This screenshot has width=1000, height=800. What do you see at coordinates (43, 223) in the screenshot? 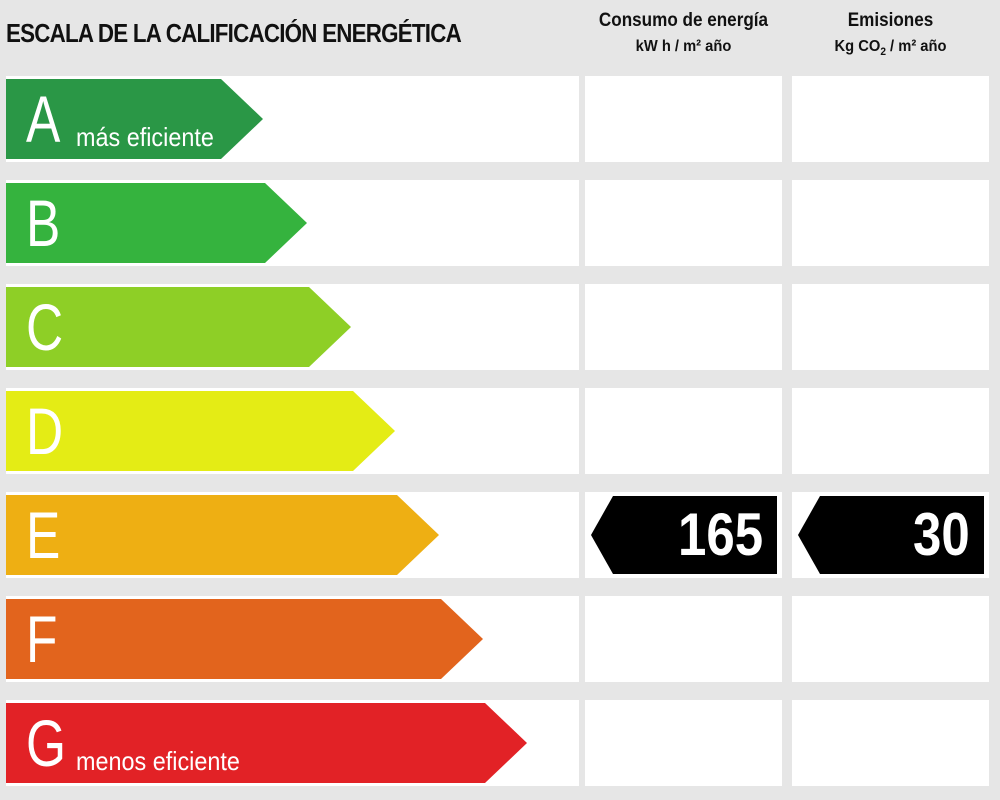
I see `rating-letter: B` at bounding box center [43, 223].